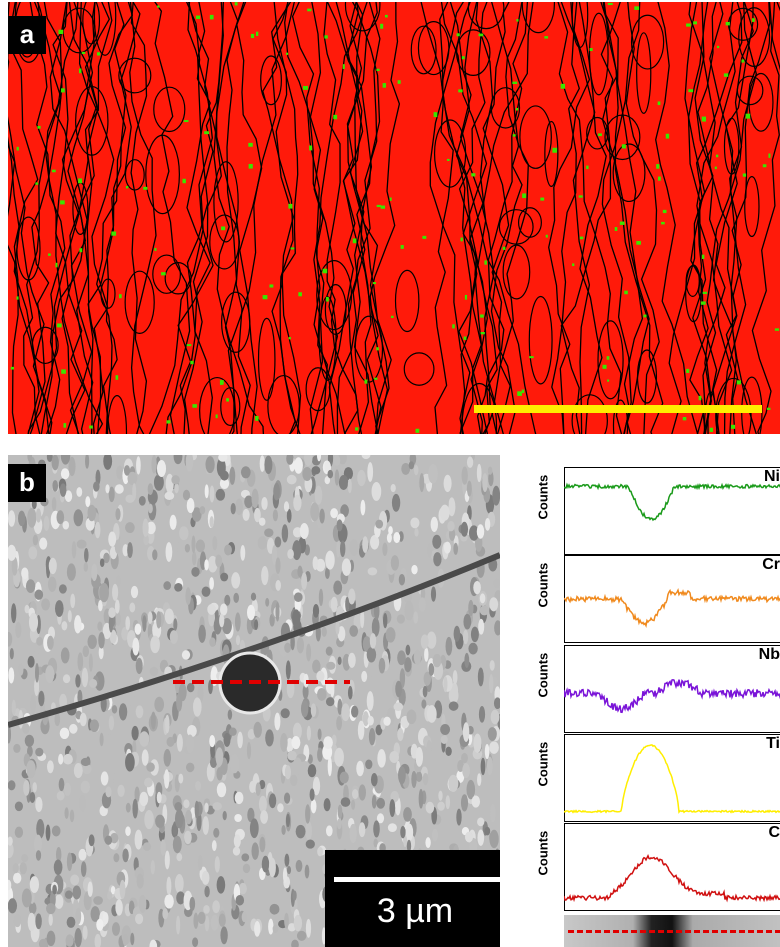 The image size is (780, 947). I want to click on profile-frame, so click(672, 511).